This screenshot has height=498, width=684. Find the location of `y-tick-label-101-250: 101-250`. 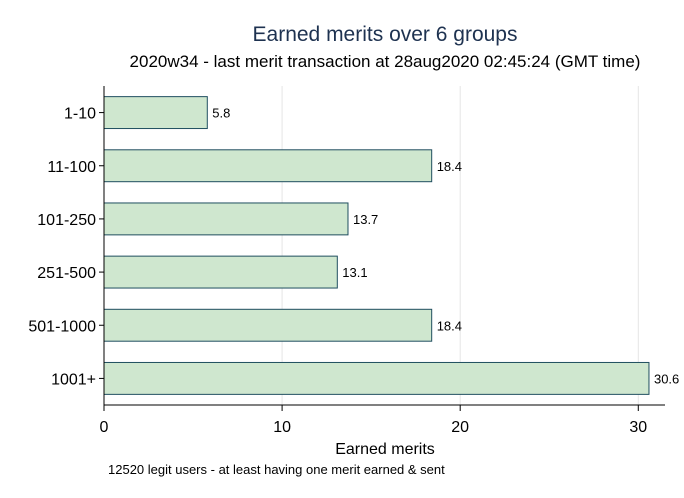

y-tick-label-101-250: 101-250 is located at coordinates (66, 220).